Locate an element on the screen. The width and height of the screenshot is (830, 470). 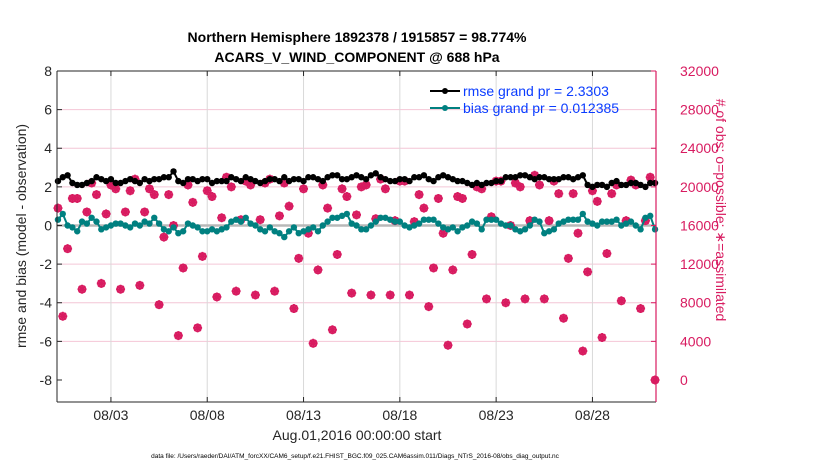
y-tick-label-left: -2 is located at coordinates (46, 264).